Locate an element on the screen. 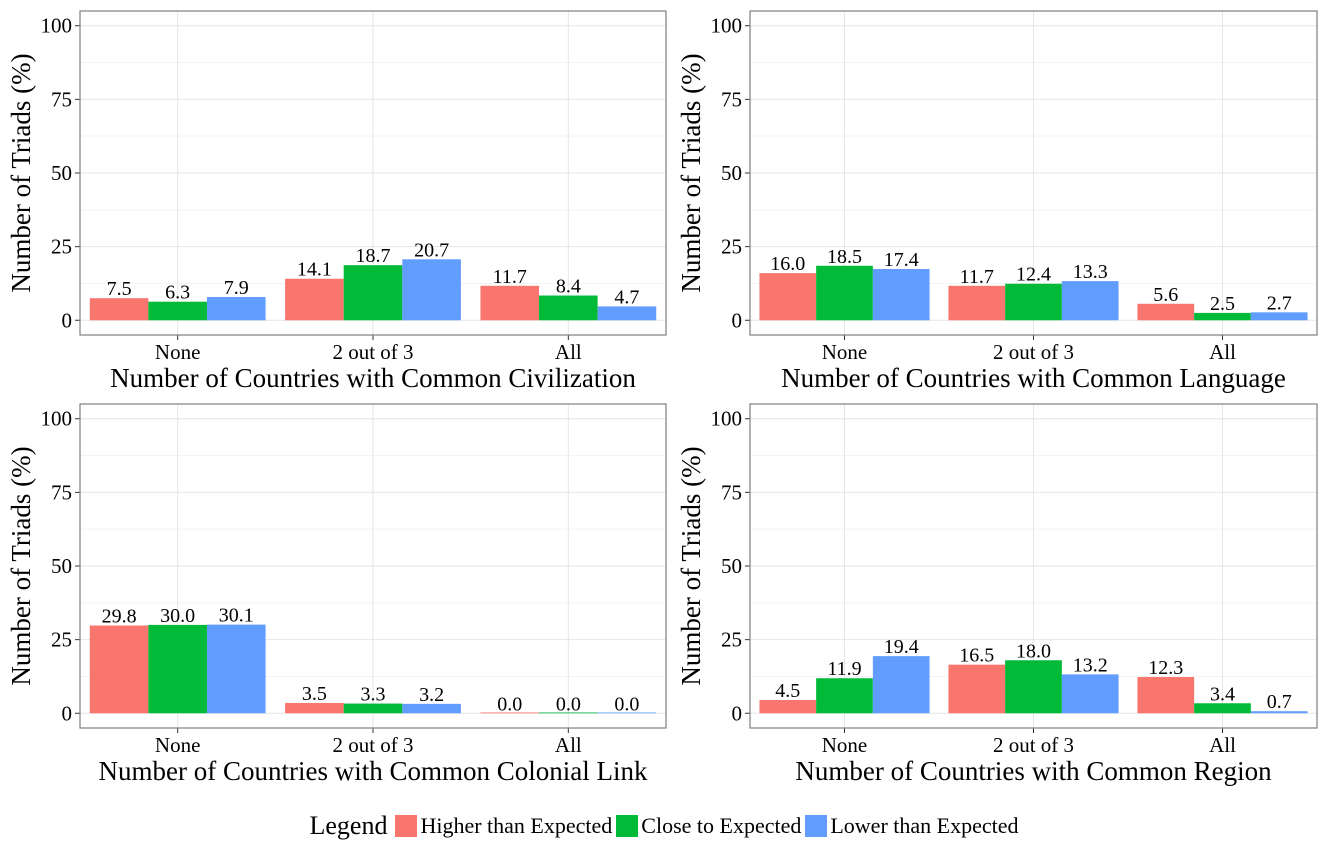 Image resolution: width=1328 pixels, height=846 pixels. legend-title: Legend is located at coordinates (348, 825).